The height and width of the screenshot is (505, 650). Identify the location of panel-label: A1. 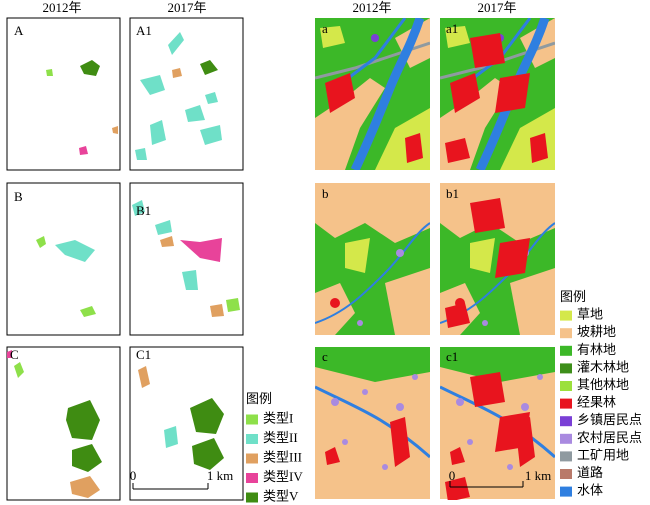
(144, 30).